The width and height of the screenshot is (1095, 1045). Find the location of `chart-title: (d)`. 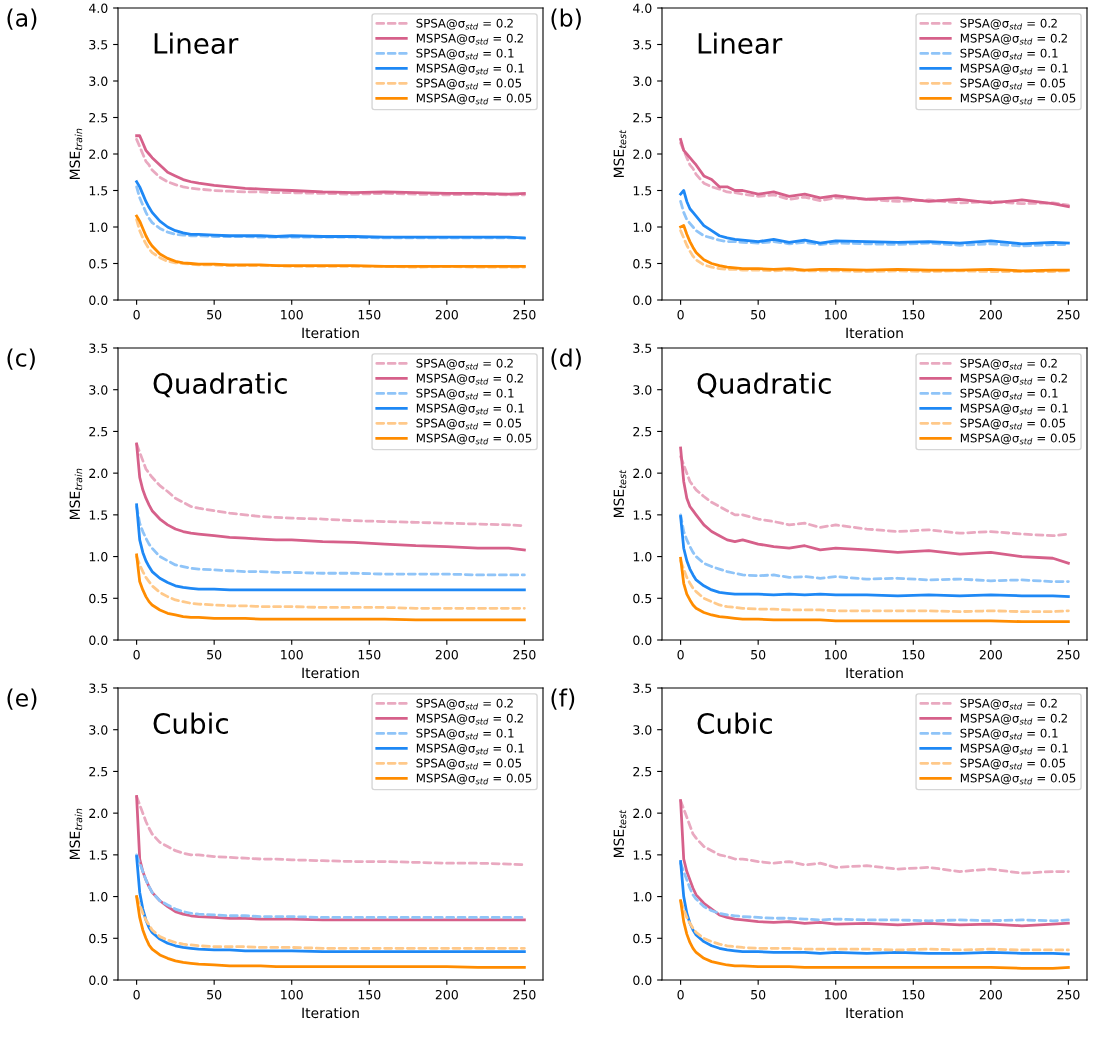

chart-title: (d) is located at coordinates (566, 359).